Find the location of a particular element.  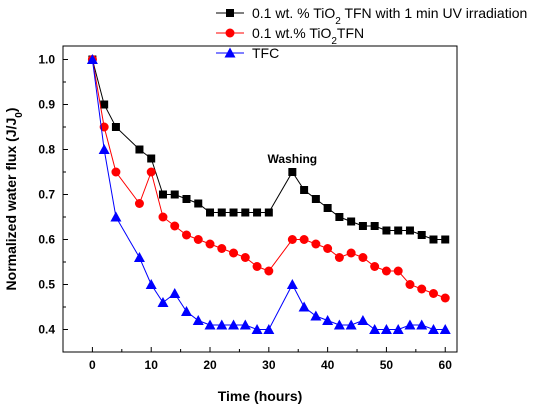

legend-label: TFC is located at coordinates (265, 53).